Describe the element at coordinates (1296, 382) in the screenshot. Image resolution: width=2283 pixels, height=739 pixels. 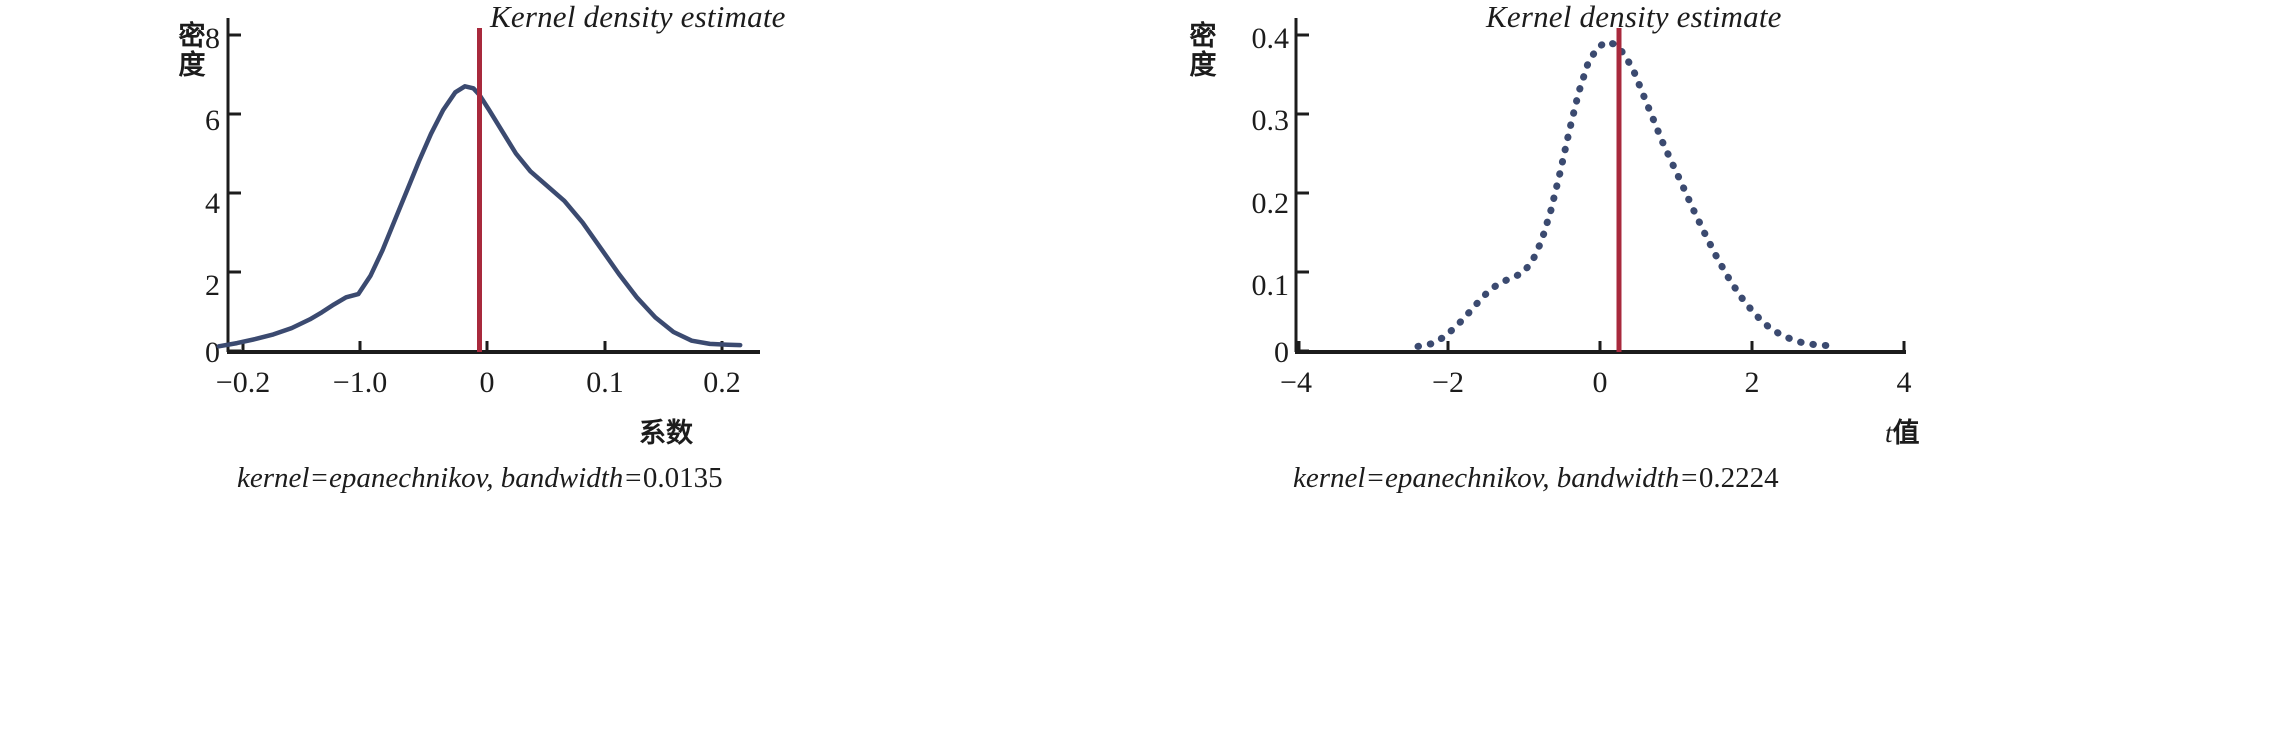
I see `x-tick-label: −4` at that location.